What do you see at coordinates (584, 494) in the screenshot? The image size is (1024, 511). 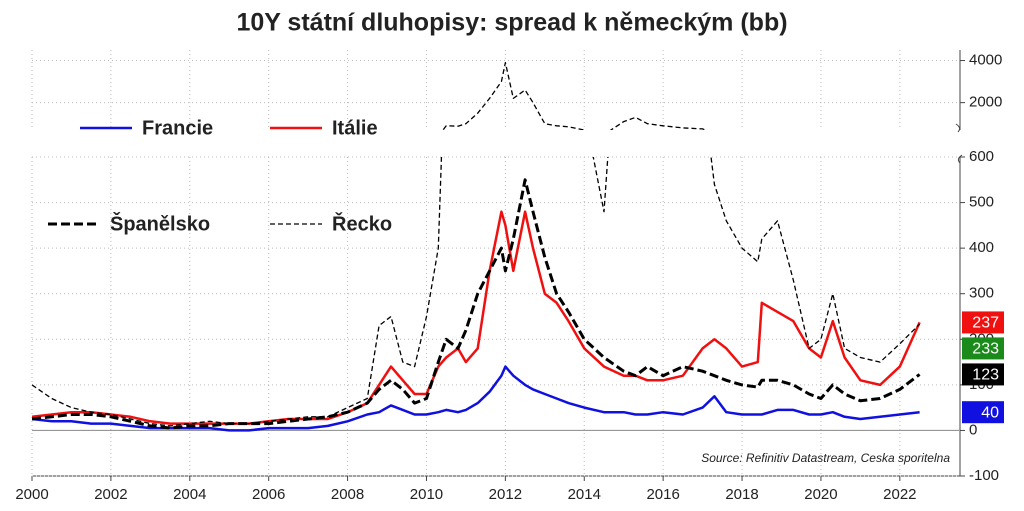 I see `x-tick-label: 2014` at bounding box center [584, 494].